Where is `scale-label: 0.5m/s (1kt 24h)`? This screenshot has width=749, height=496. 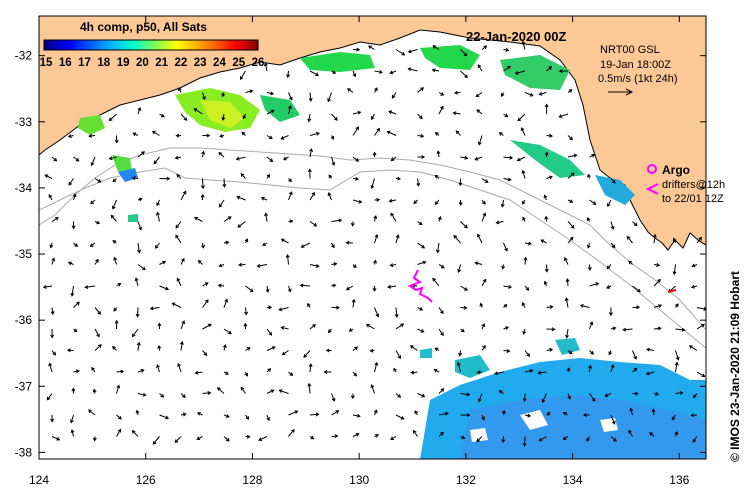 scale-label: 0.5m/s (1kt 24h) is located at coordinates (637, 79).